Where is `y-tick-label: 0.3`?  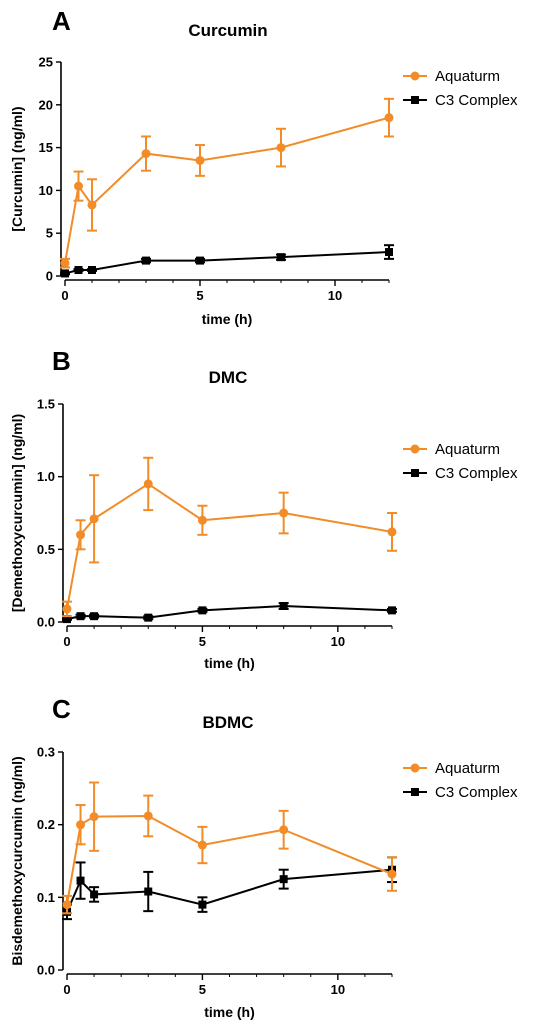
y-tick-label: 0.3 is located at coordinates (46, 752).